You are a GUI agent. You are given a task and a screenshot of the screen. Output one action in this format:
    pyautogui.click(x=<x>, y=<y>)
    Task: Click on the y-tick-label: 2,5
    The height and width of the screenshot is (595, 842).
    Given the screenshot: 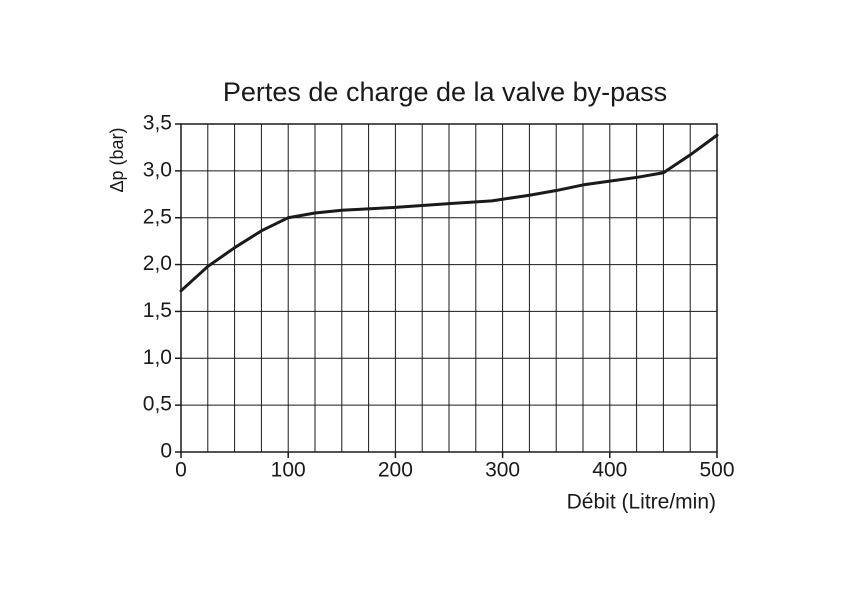 What is the action you would take?
    pyautogui.click(x=157, y=216)
    